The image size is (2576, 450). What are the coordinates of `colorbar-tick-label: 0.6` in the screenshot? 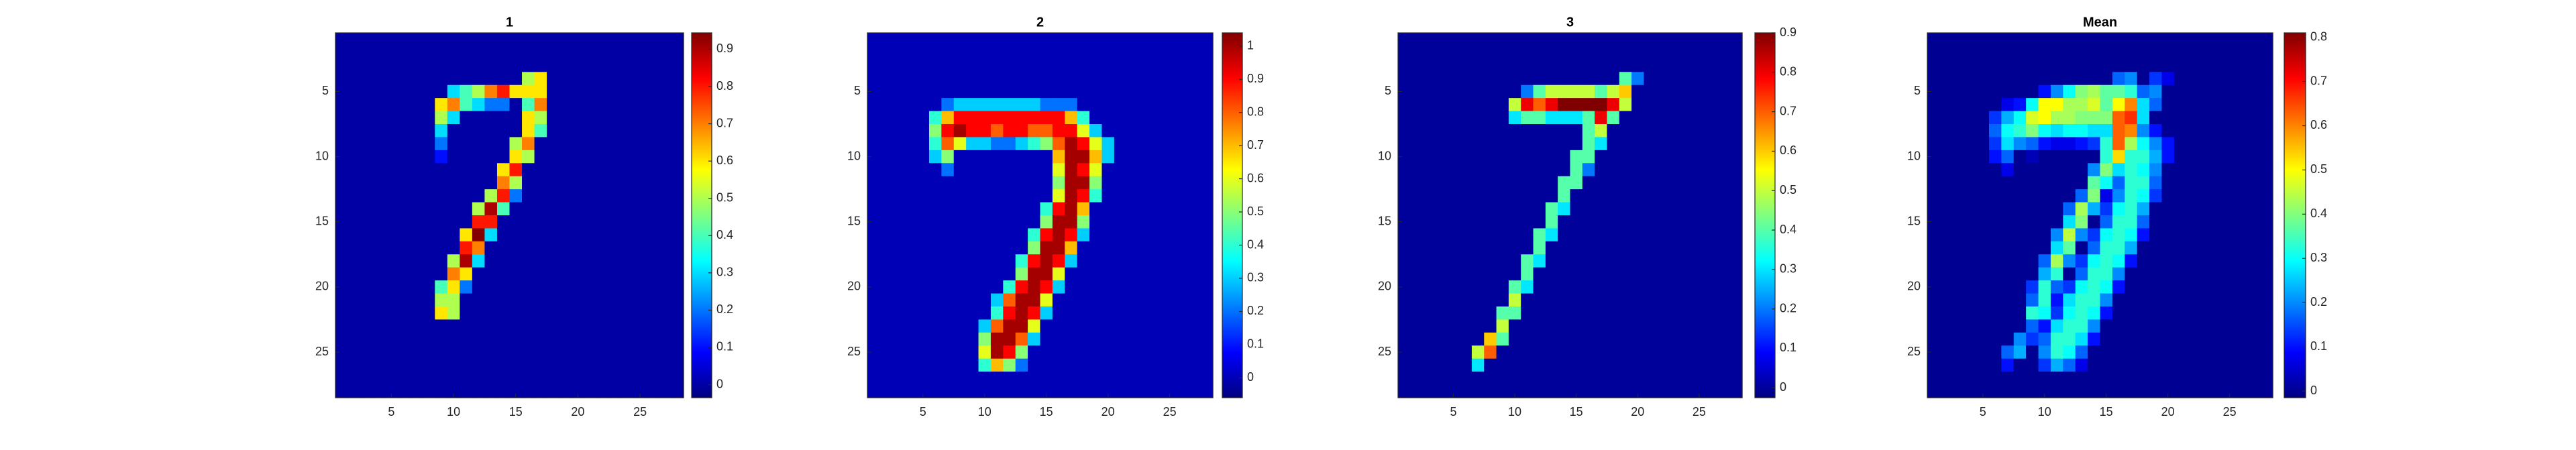 It's located at (1788, 150).